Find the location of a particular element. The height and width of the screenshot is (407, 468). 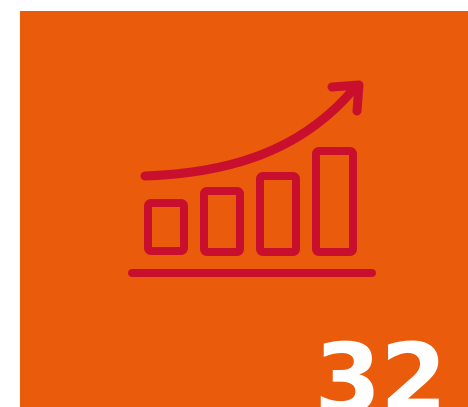

trend-arrow-line-icon is located at coordinates (248, 133).